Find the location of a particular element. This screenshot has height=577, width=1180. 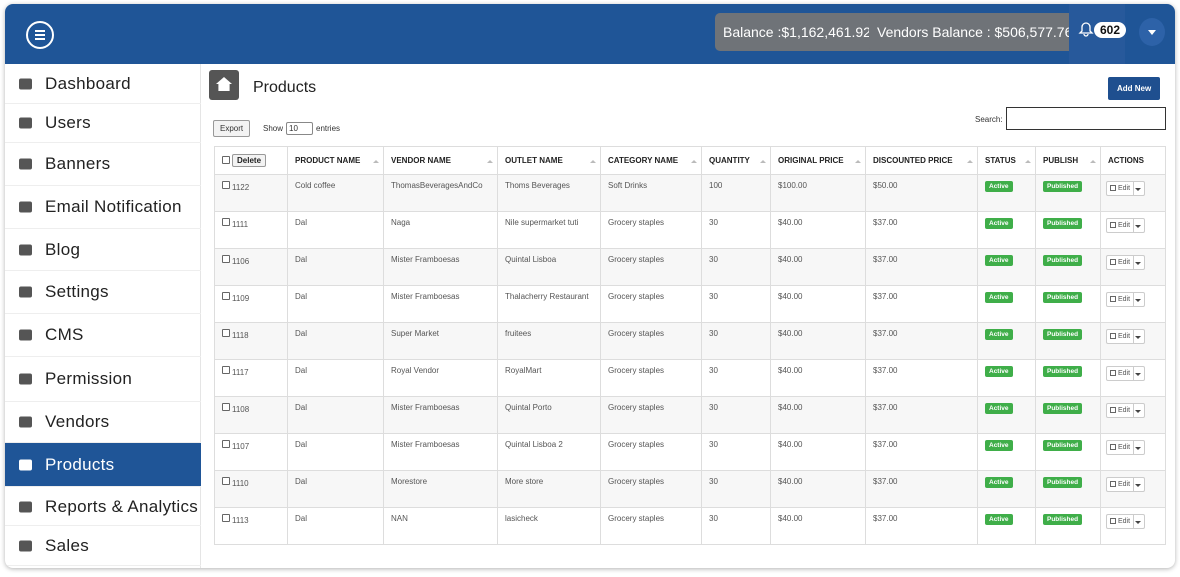

column-header: QUANTITY is located at coordinates (736, 160).